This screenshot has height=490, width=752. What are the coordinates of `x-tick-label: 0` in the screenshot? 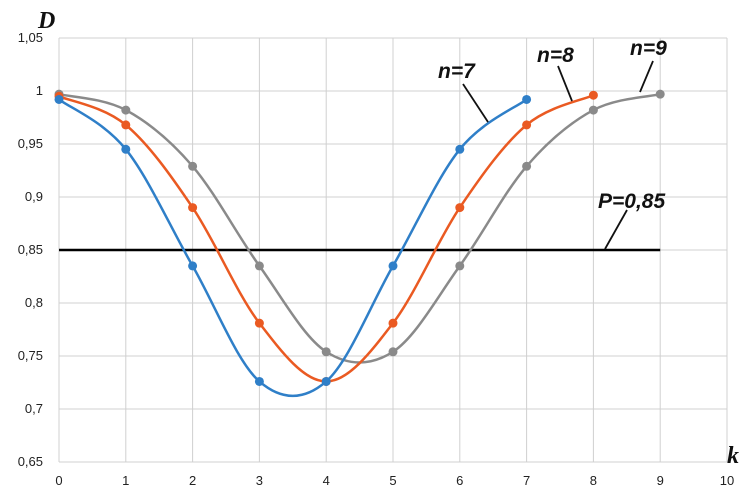 It's located at (58, 480).